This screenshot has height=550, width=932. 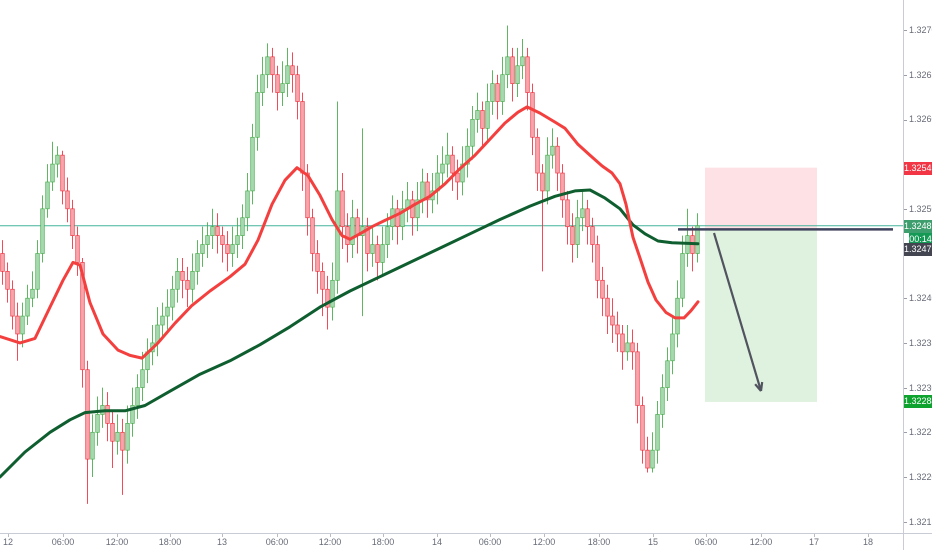 I want to click on price-tick-label: 1.32200, so click(x=918, y=477).